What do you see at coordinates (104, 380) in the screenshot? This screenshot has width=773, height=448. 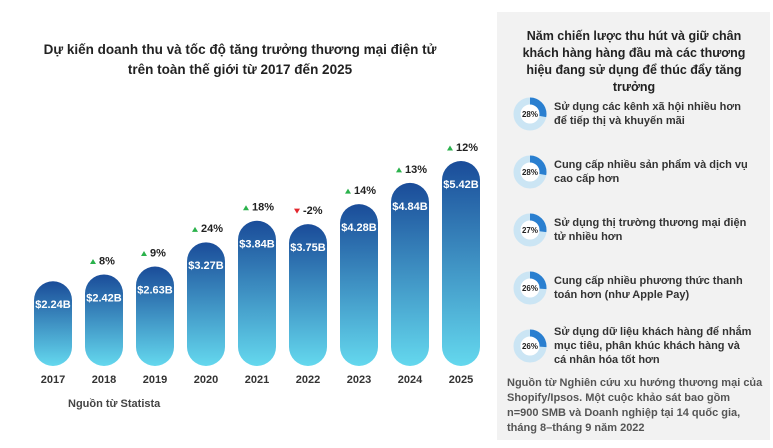 I see `x-tick-label: 2018` at bounding box center [104, 380].